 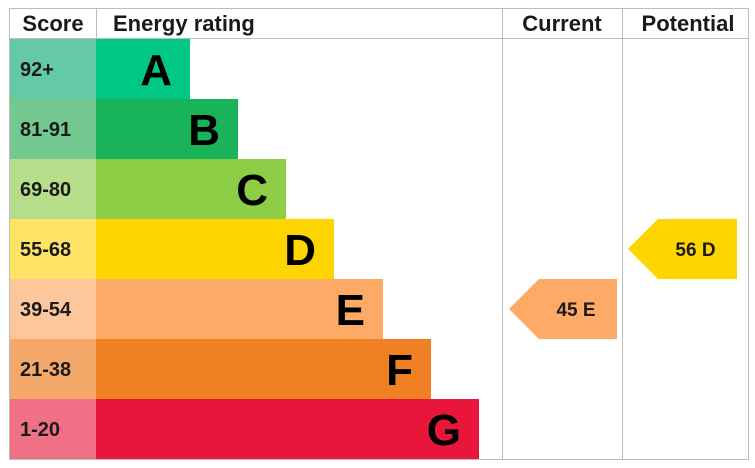 What do you see at coordinates (688, 23) in the screenshot?
I see `potential-header: Potential` at bounding box center [688, 23].